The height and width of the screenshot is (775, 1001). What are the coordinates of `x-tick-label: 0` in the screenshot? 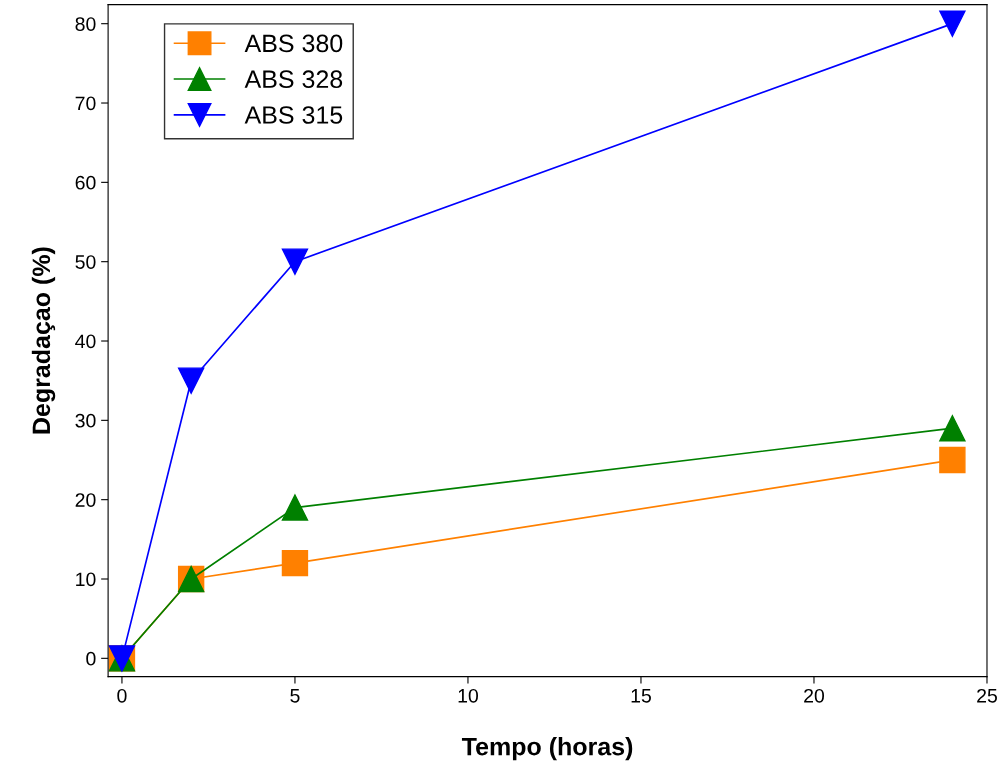 It's located at (122, 695).